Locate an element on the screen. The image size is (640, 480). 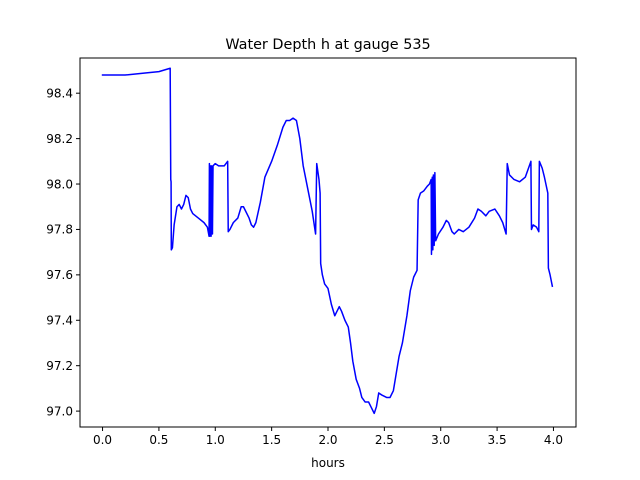
y-tick-label: 97.0 is located at coordinates (59, 411).